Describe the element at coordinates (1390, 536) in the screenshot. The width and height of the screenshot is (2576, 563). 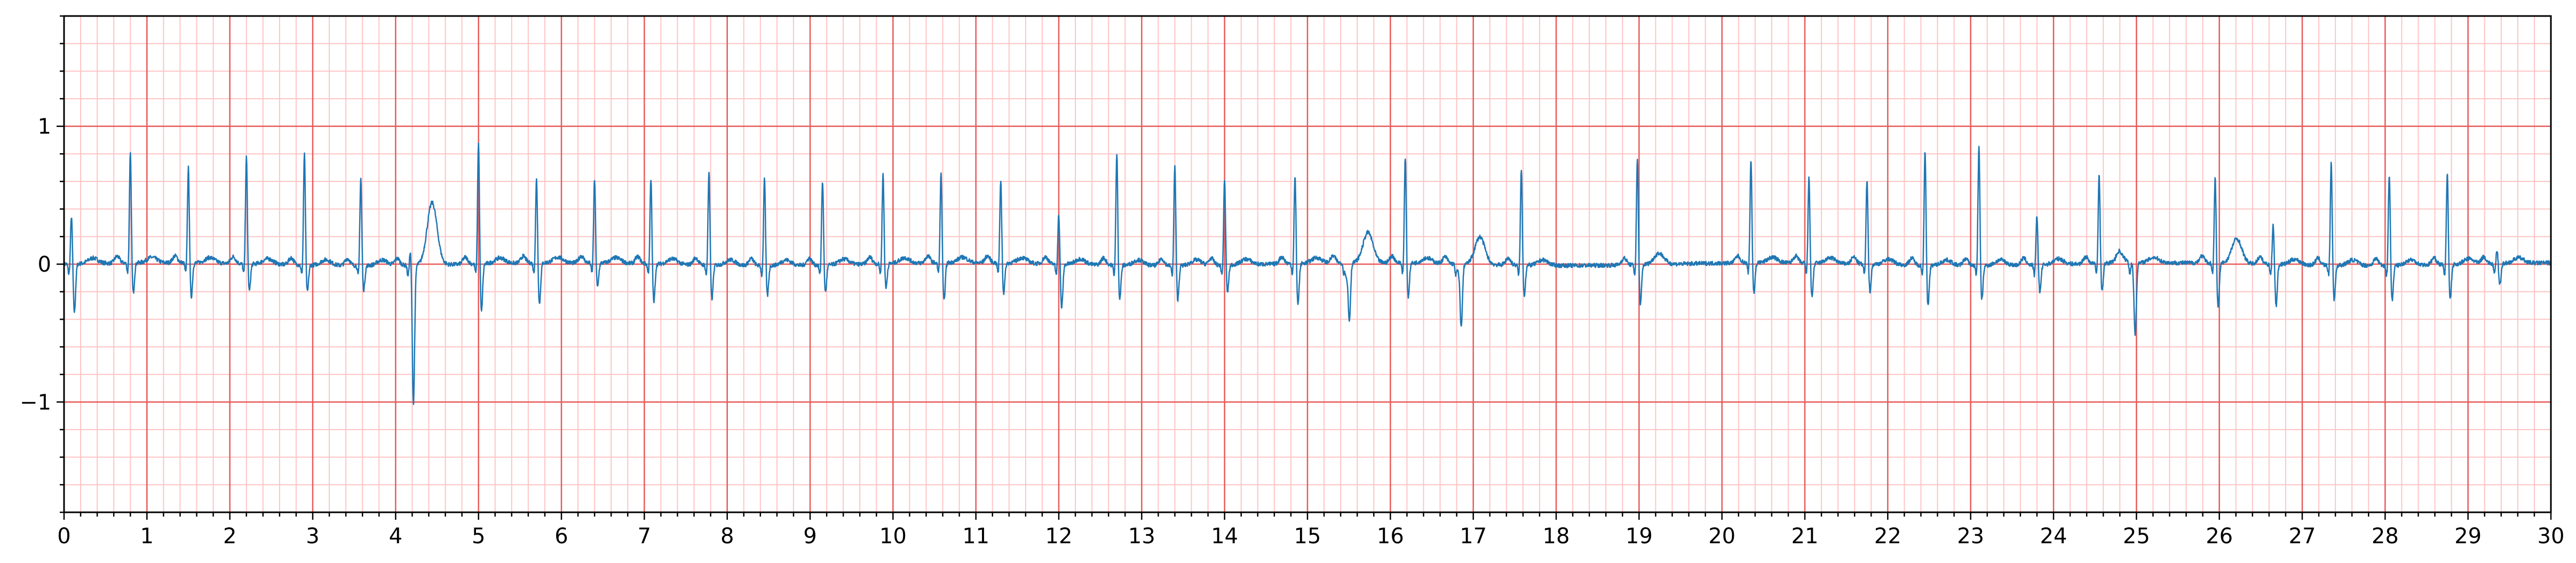
I see `x-tick-label: 16` at that location.